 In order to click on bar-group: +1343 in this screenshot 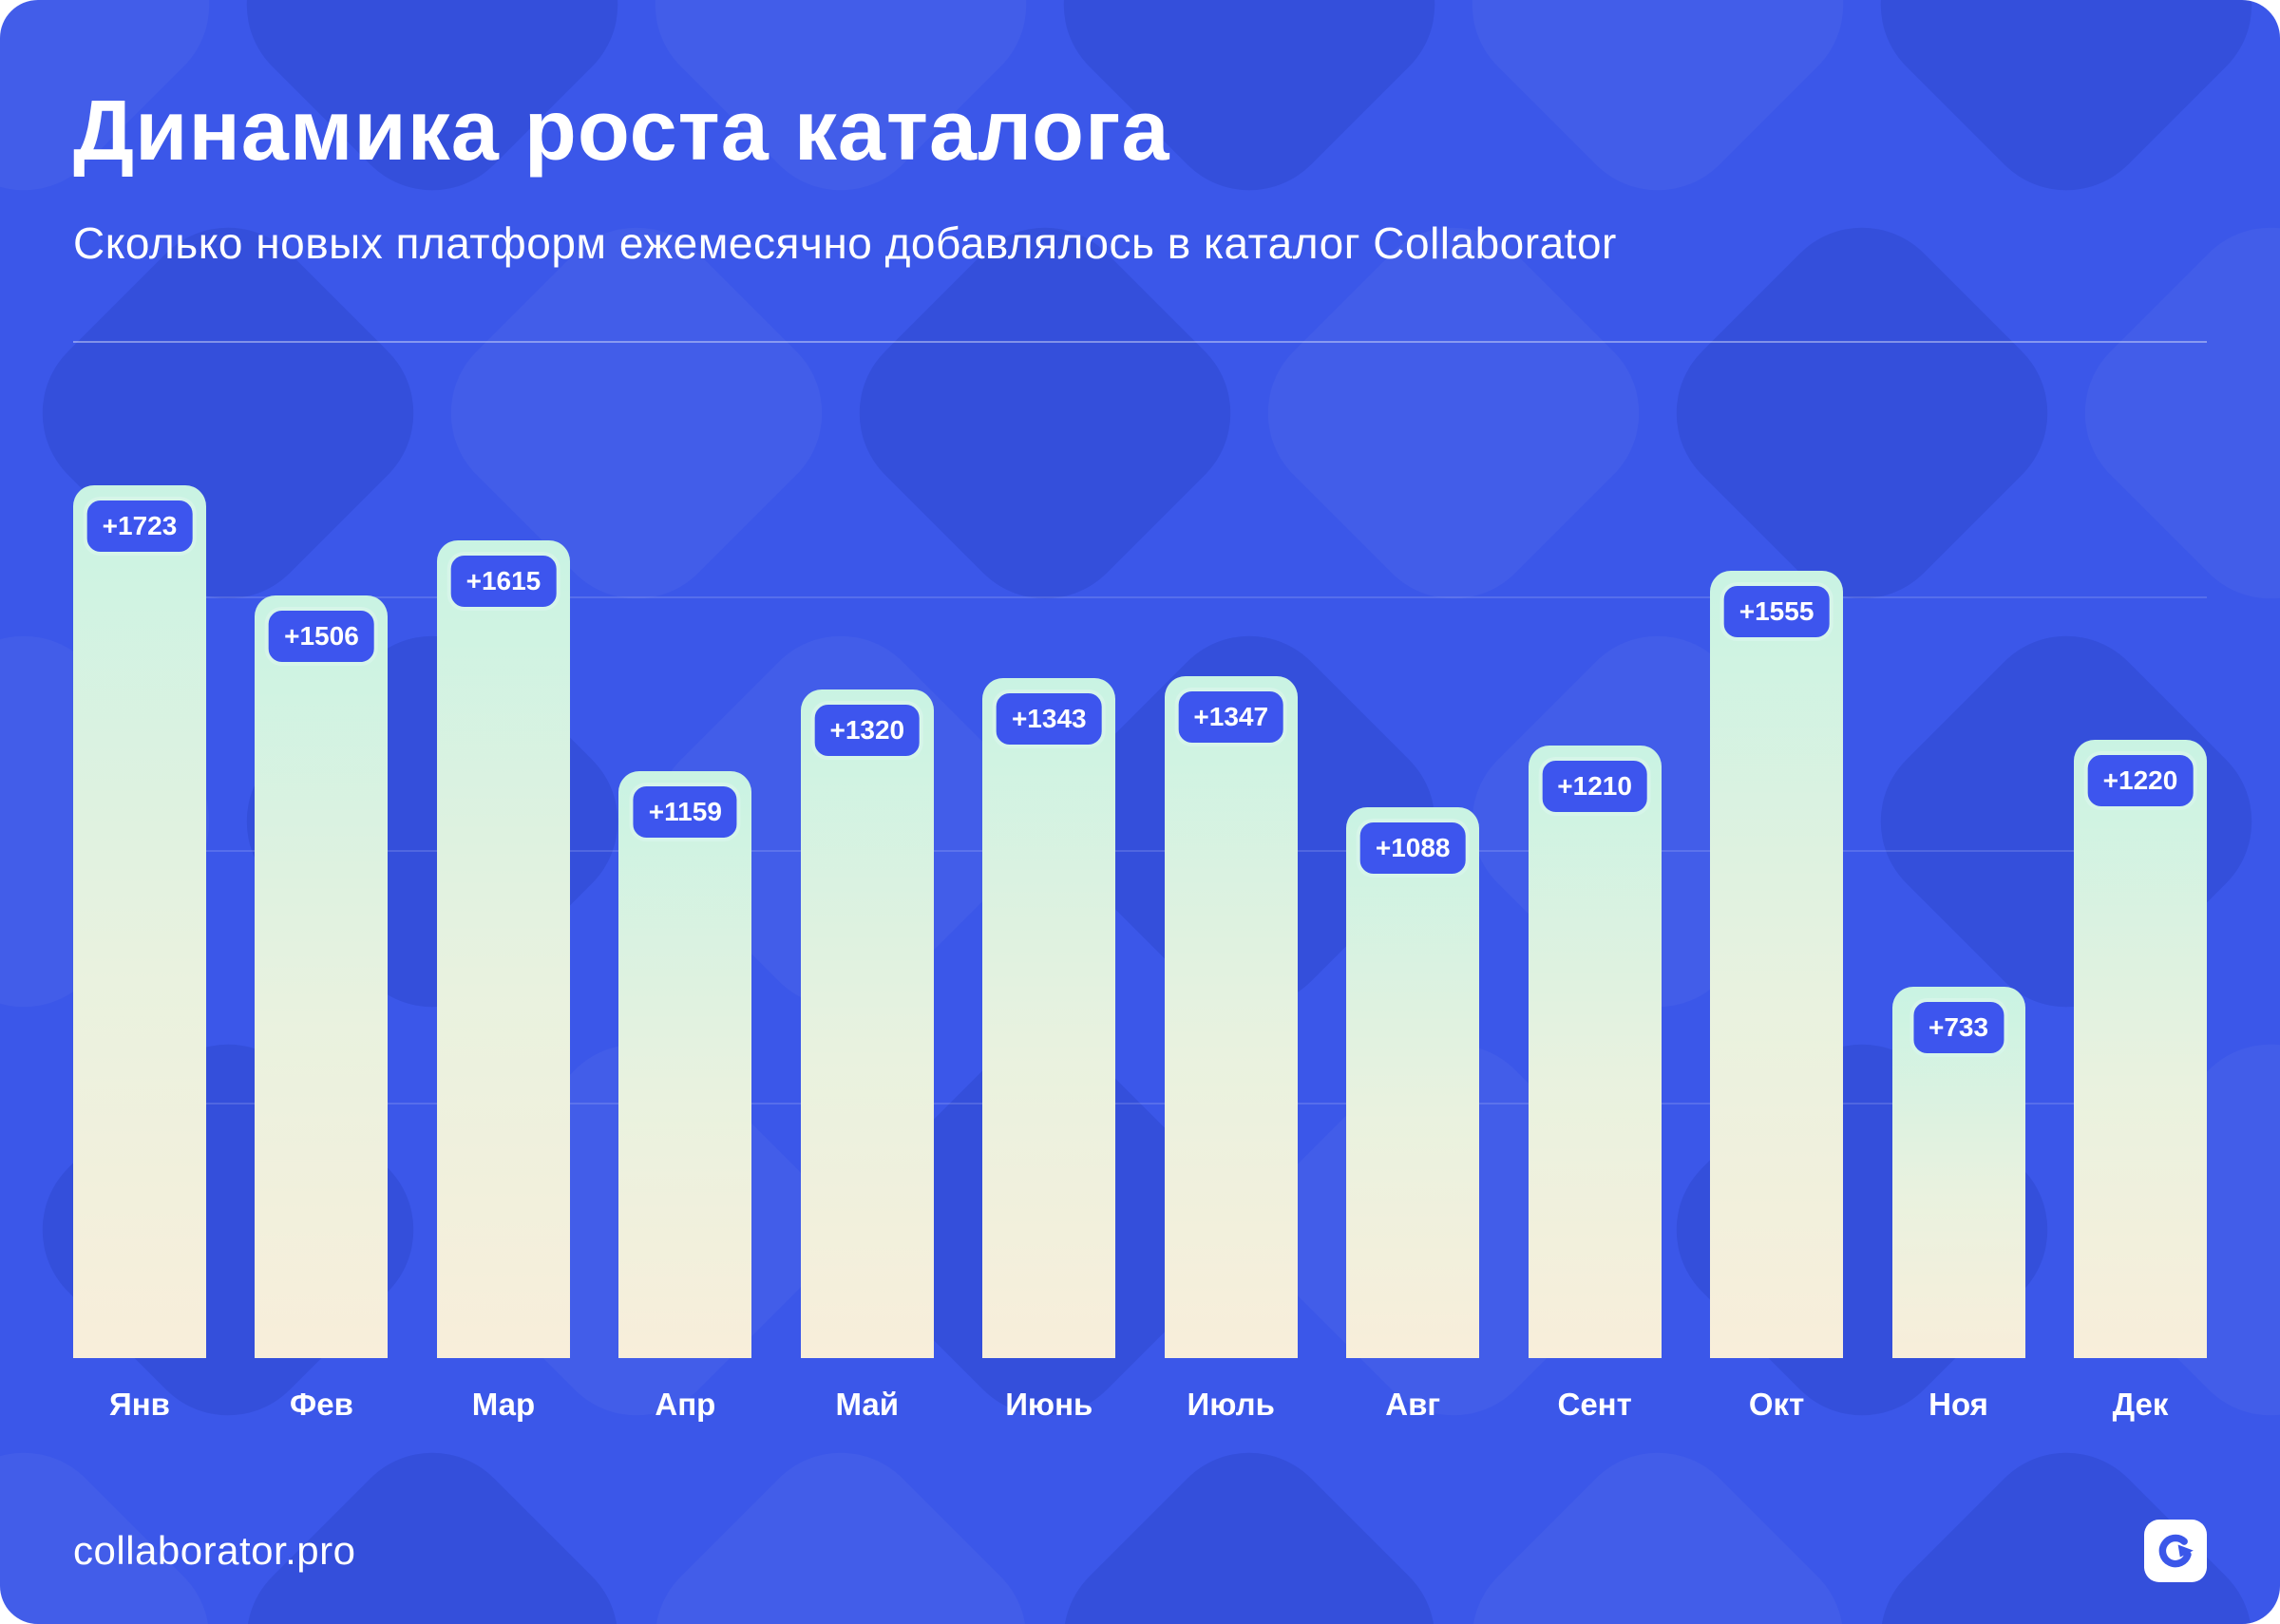, I will do `click(1049, 1019)`.